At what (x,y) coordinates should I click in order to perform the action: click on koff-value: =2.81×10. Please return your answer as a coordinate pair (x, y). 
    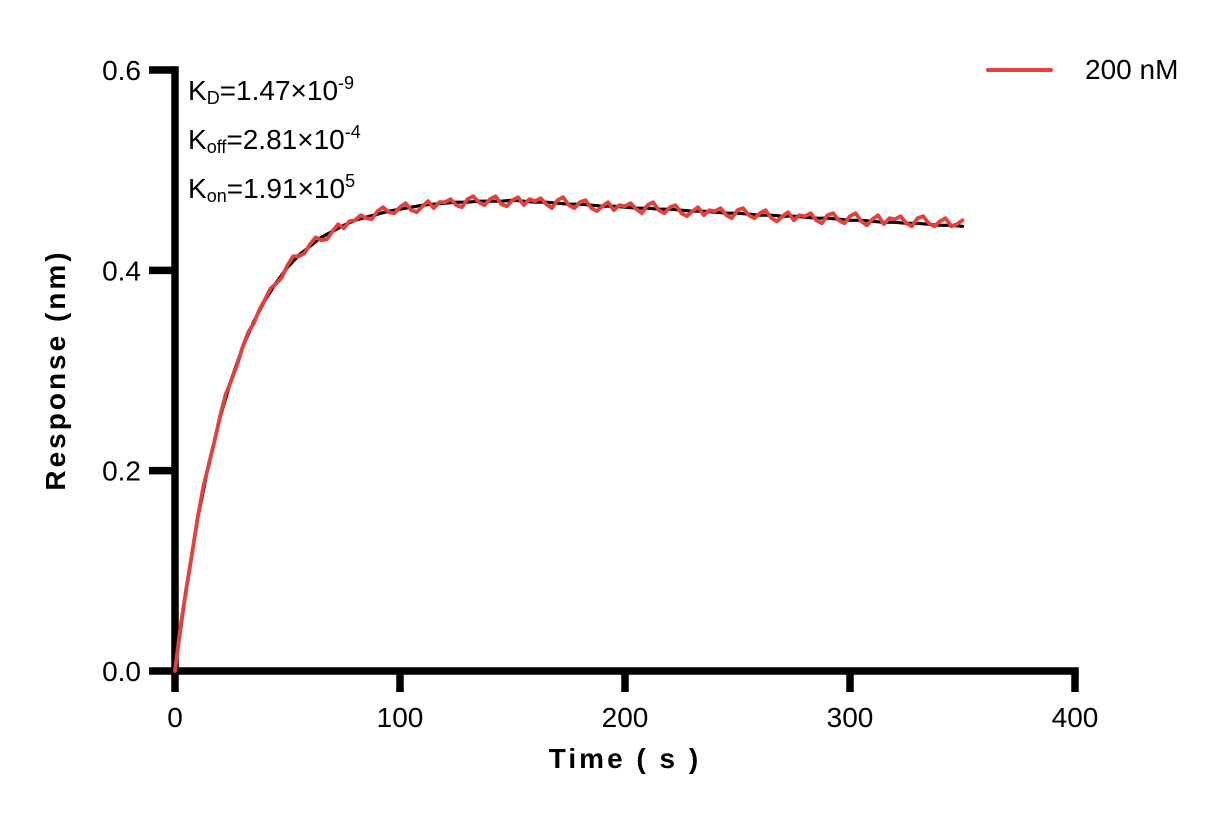
    Looking at the image, I should click on (285, 139).